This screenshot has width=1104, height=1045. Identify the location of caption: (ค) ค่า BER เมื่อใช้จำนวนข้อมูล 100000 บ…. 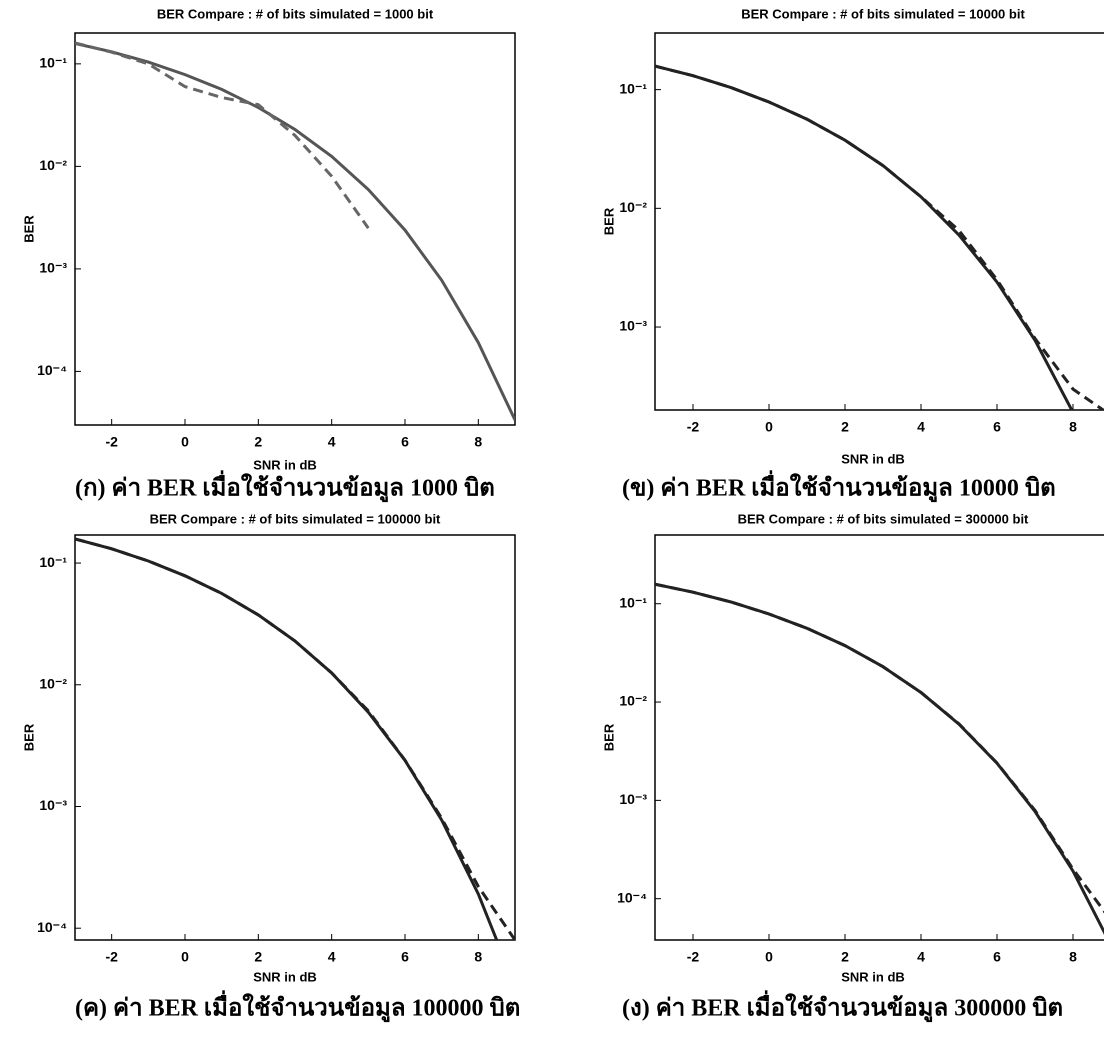
(297, 1006).